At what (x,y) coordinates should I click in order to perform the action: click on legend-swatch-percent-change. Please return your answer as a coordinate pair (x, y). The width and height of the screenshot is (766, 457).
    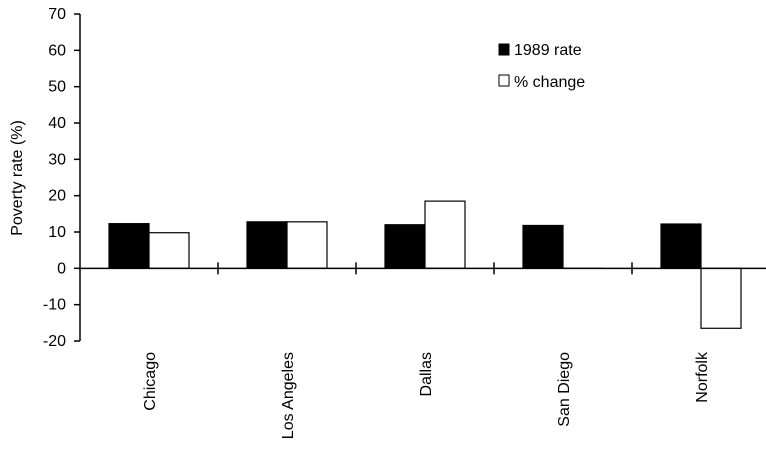
    Looking at the image, I should click on (504, 80).